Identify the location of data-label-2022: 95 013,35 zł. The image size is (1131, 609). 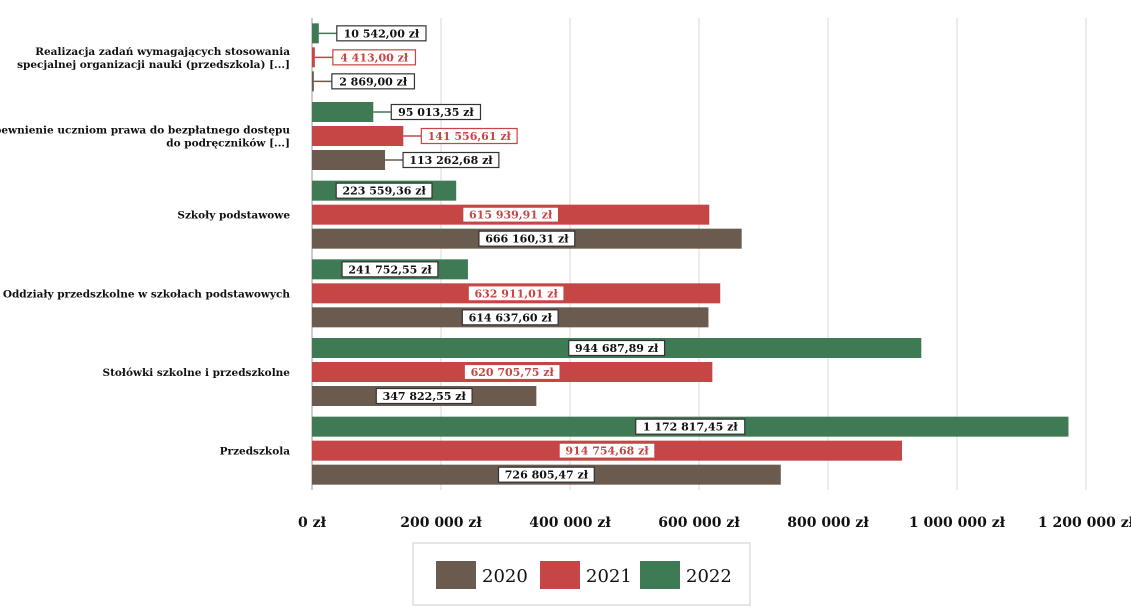
(427, 112).